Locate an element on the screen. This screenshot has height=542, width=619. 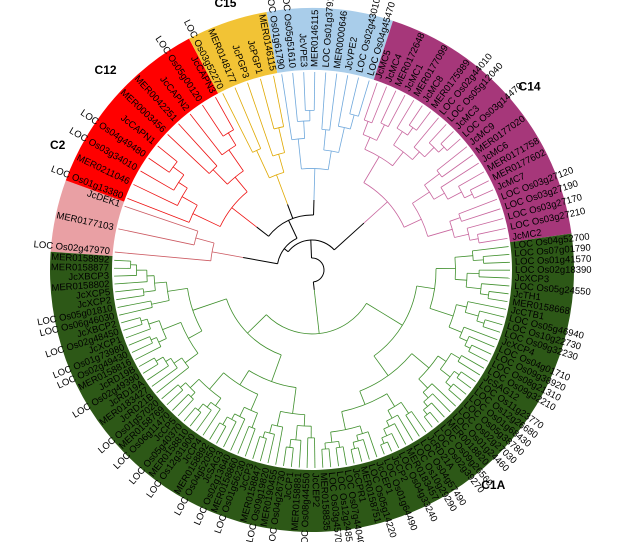
clade-c13 is located at coordinates (329, 43).